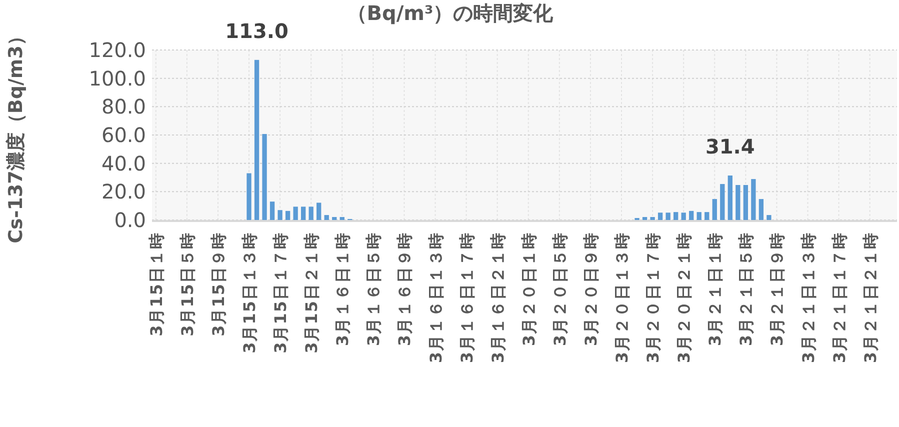 This screenshot has height=427, width=899. What do you see at coordinates (404, 289) in the screenshot?
I see `x-tick-label: 3月１６日９時` at bounding box center [404, 289].